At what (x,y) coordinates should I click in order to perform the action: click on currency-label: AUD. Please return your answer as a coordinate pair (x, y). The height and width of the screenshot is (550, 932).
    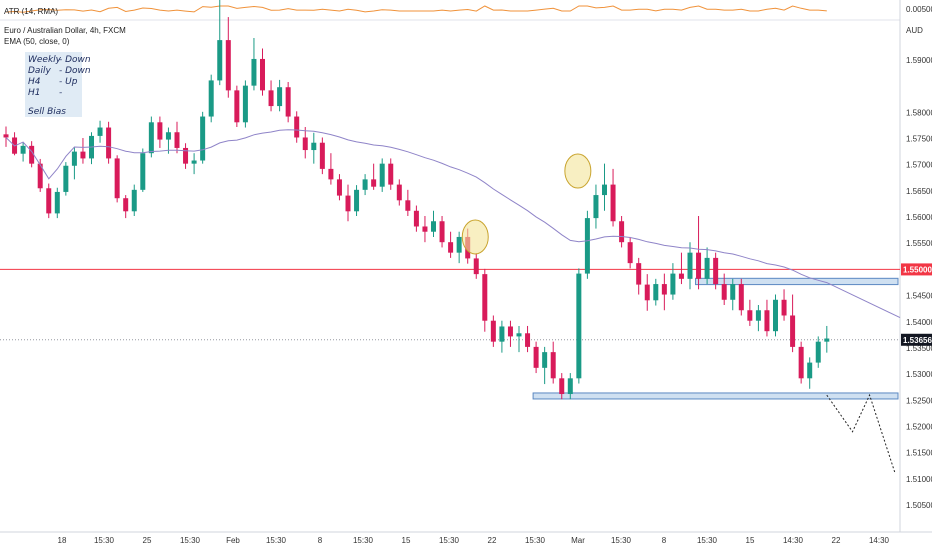
    Looking at the image, I should click on (914, 30).